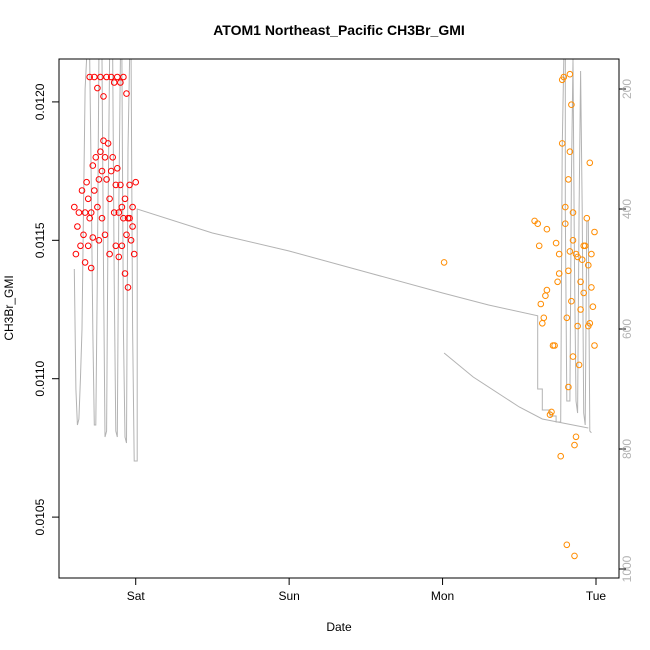 The width and height of the screenshot is (650, 650). Describe the element at coordinates (627, 209) in the screenshot. I see `y2-tick-label: 400` at that location.